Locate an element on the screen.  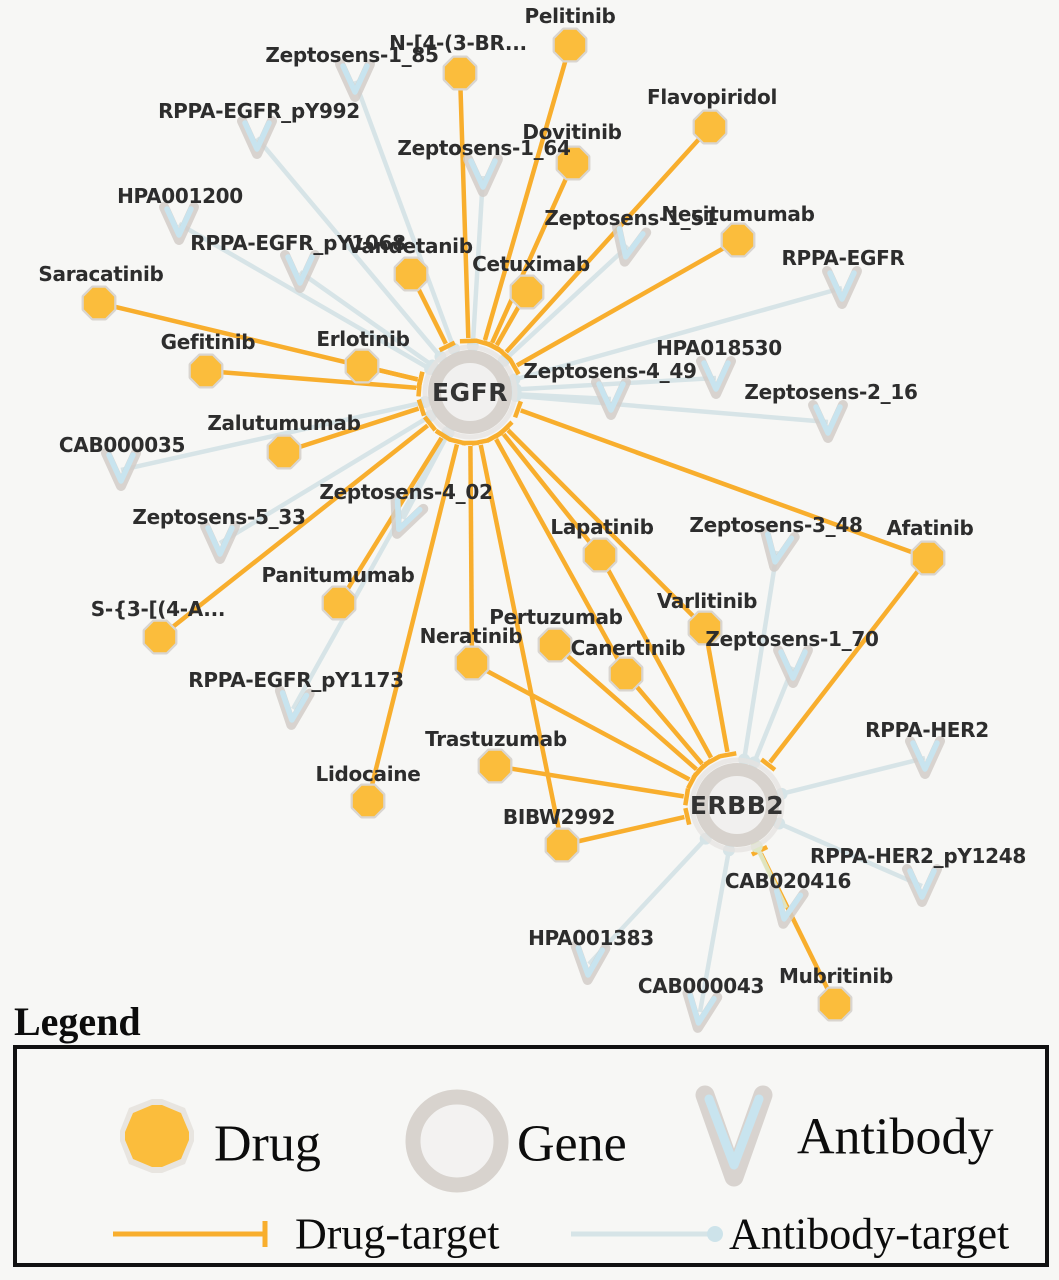
drug-node-varlitinib is located at coordinates (705, 628).